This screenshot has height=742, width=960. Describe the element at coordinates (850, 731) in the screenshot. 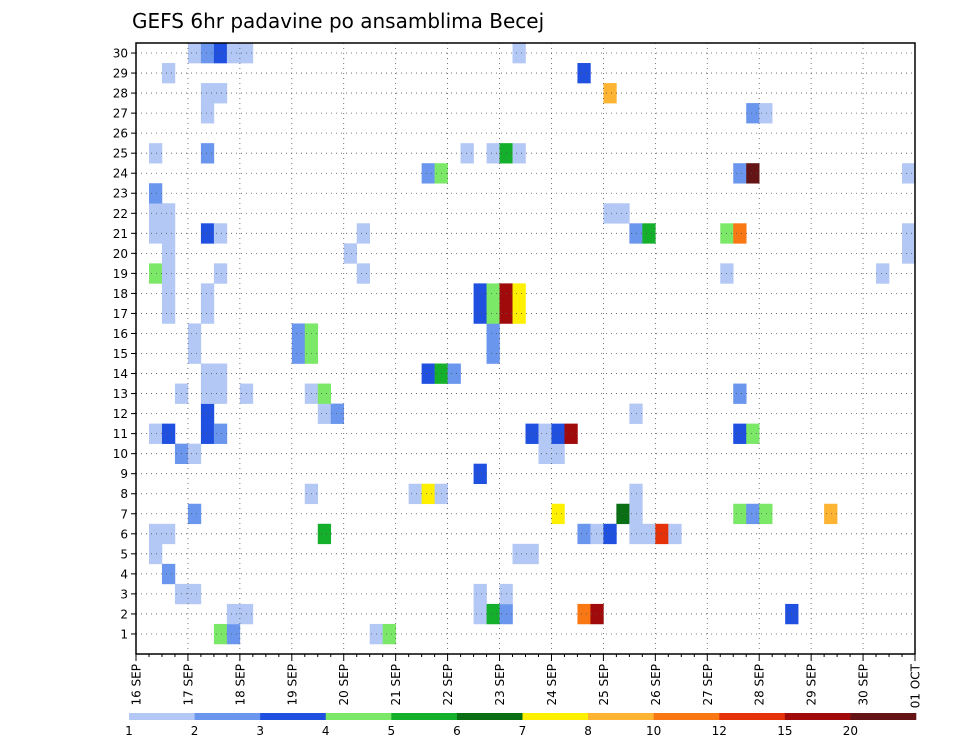

I see `legend-label: 20` at that location.